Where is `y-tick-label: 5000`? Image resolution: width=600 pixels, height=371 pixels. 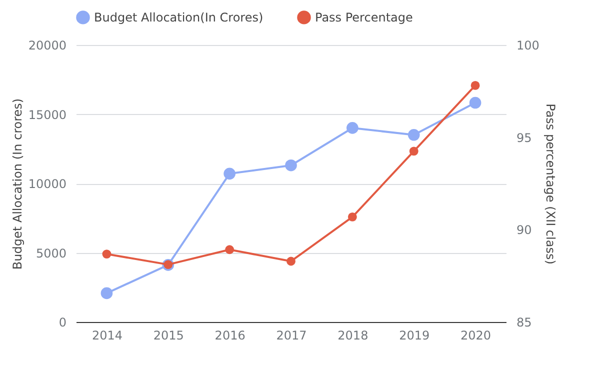
y-tick-label: 5000 is located at coordinates (51, 253).